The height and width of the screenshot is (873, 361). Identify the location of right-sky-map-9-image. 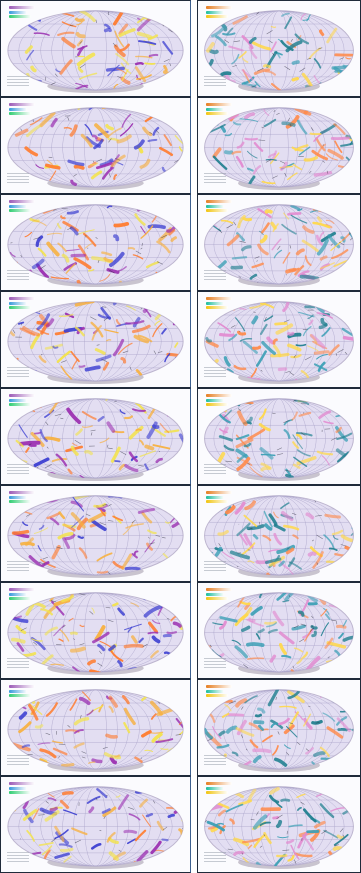
(279, 828).